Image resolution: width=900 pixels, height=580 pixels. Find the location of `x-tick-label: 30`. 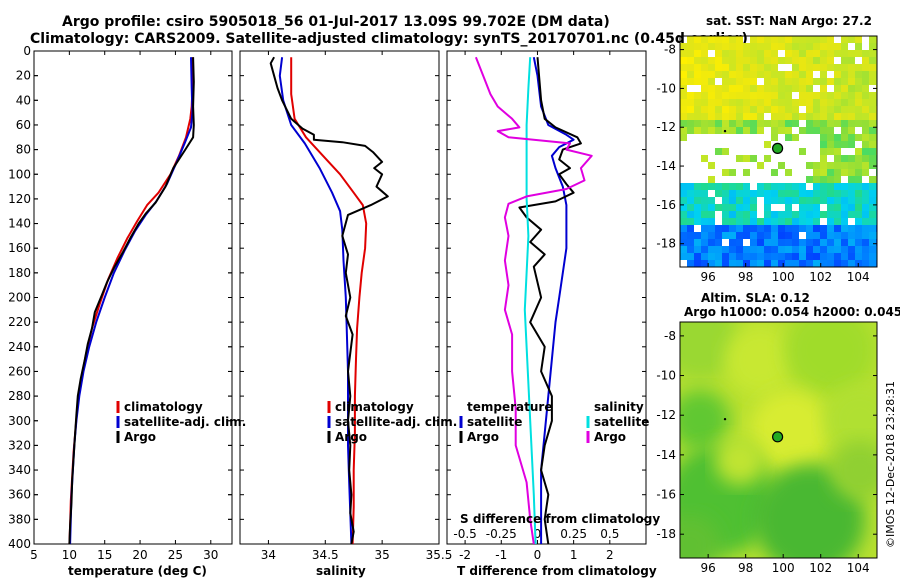

x-tick-label: 30 is located at coordinates (210, 555).